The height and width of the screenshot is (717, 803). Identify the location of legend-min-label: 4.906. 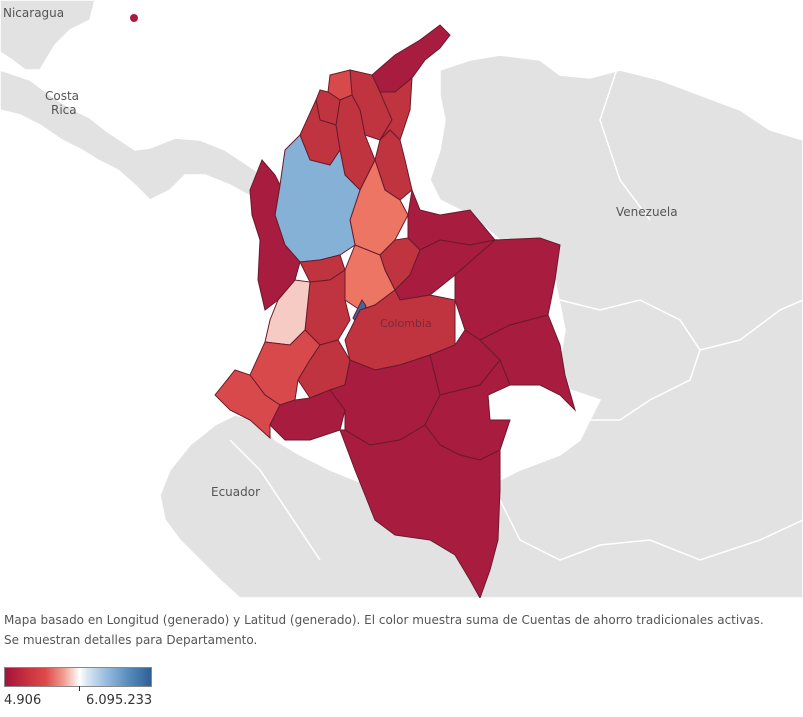
(23, 700).